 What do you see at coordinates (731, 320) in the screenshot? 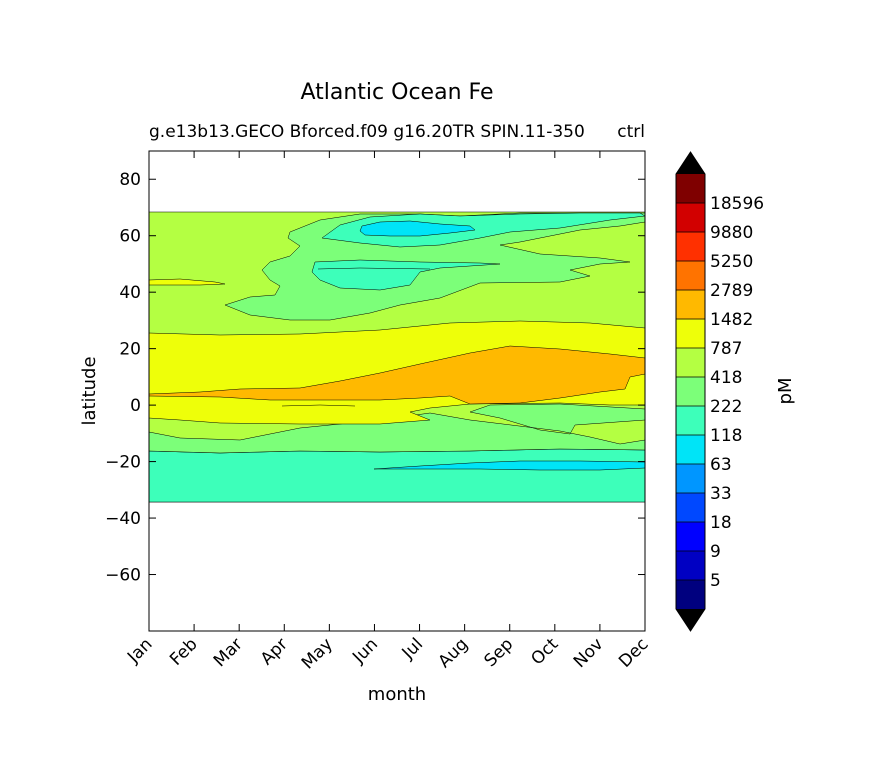
I see `colorbar-tick-label: 1482` at bounding box center [731, 320].